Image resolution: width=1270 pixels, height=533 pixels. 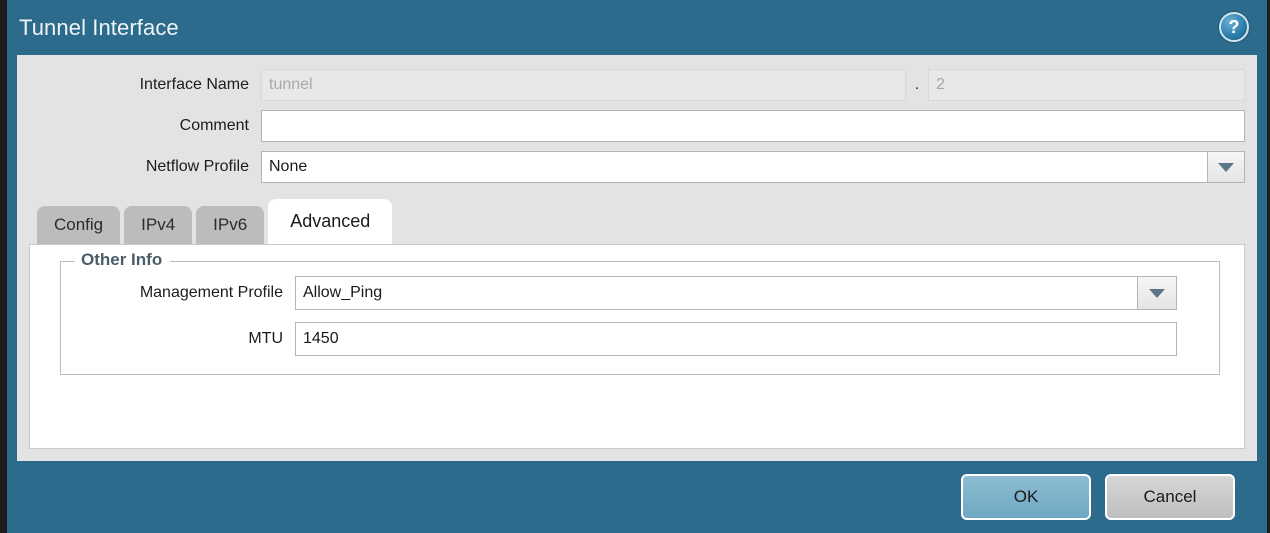 What do you see at coordinates (637, 221) in the screenshot?
I see `tab-bar: Config IPv4 IPv6 Advanced` at bounding box center [637, 221].